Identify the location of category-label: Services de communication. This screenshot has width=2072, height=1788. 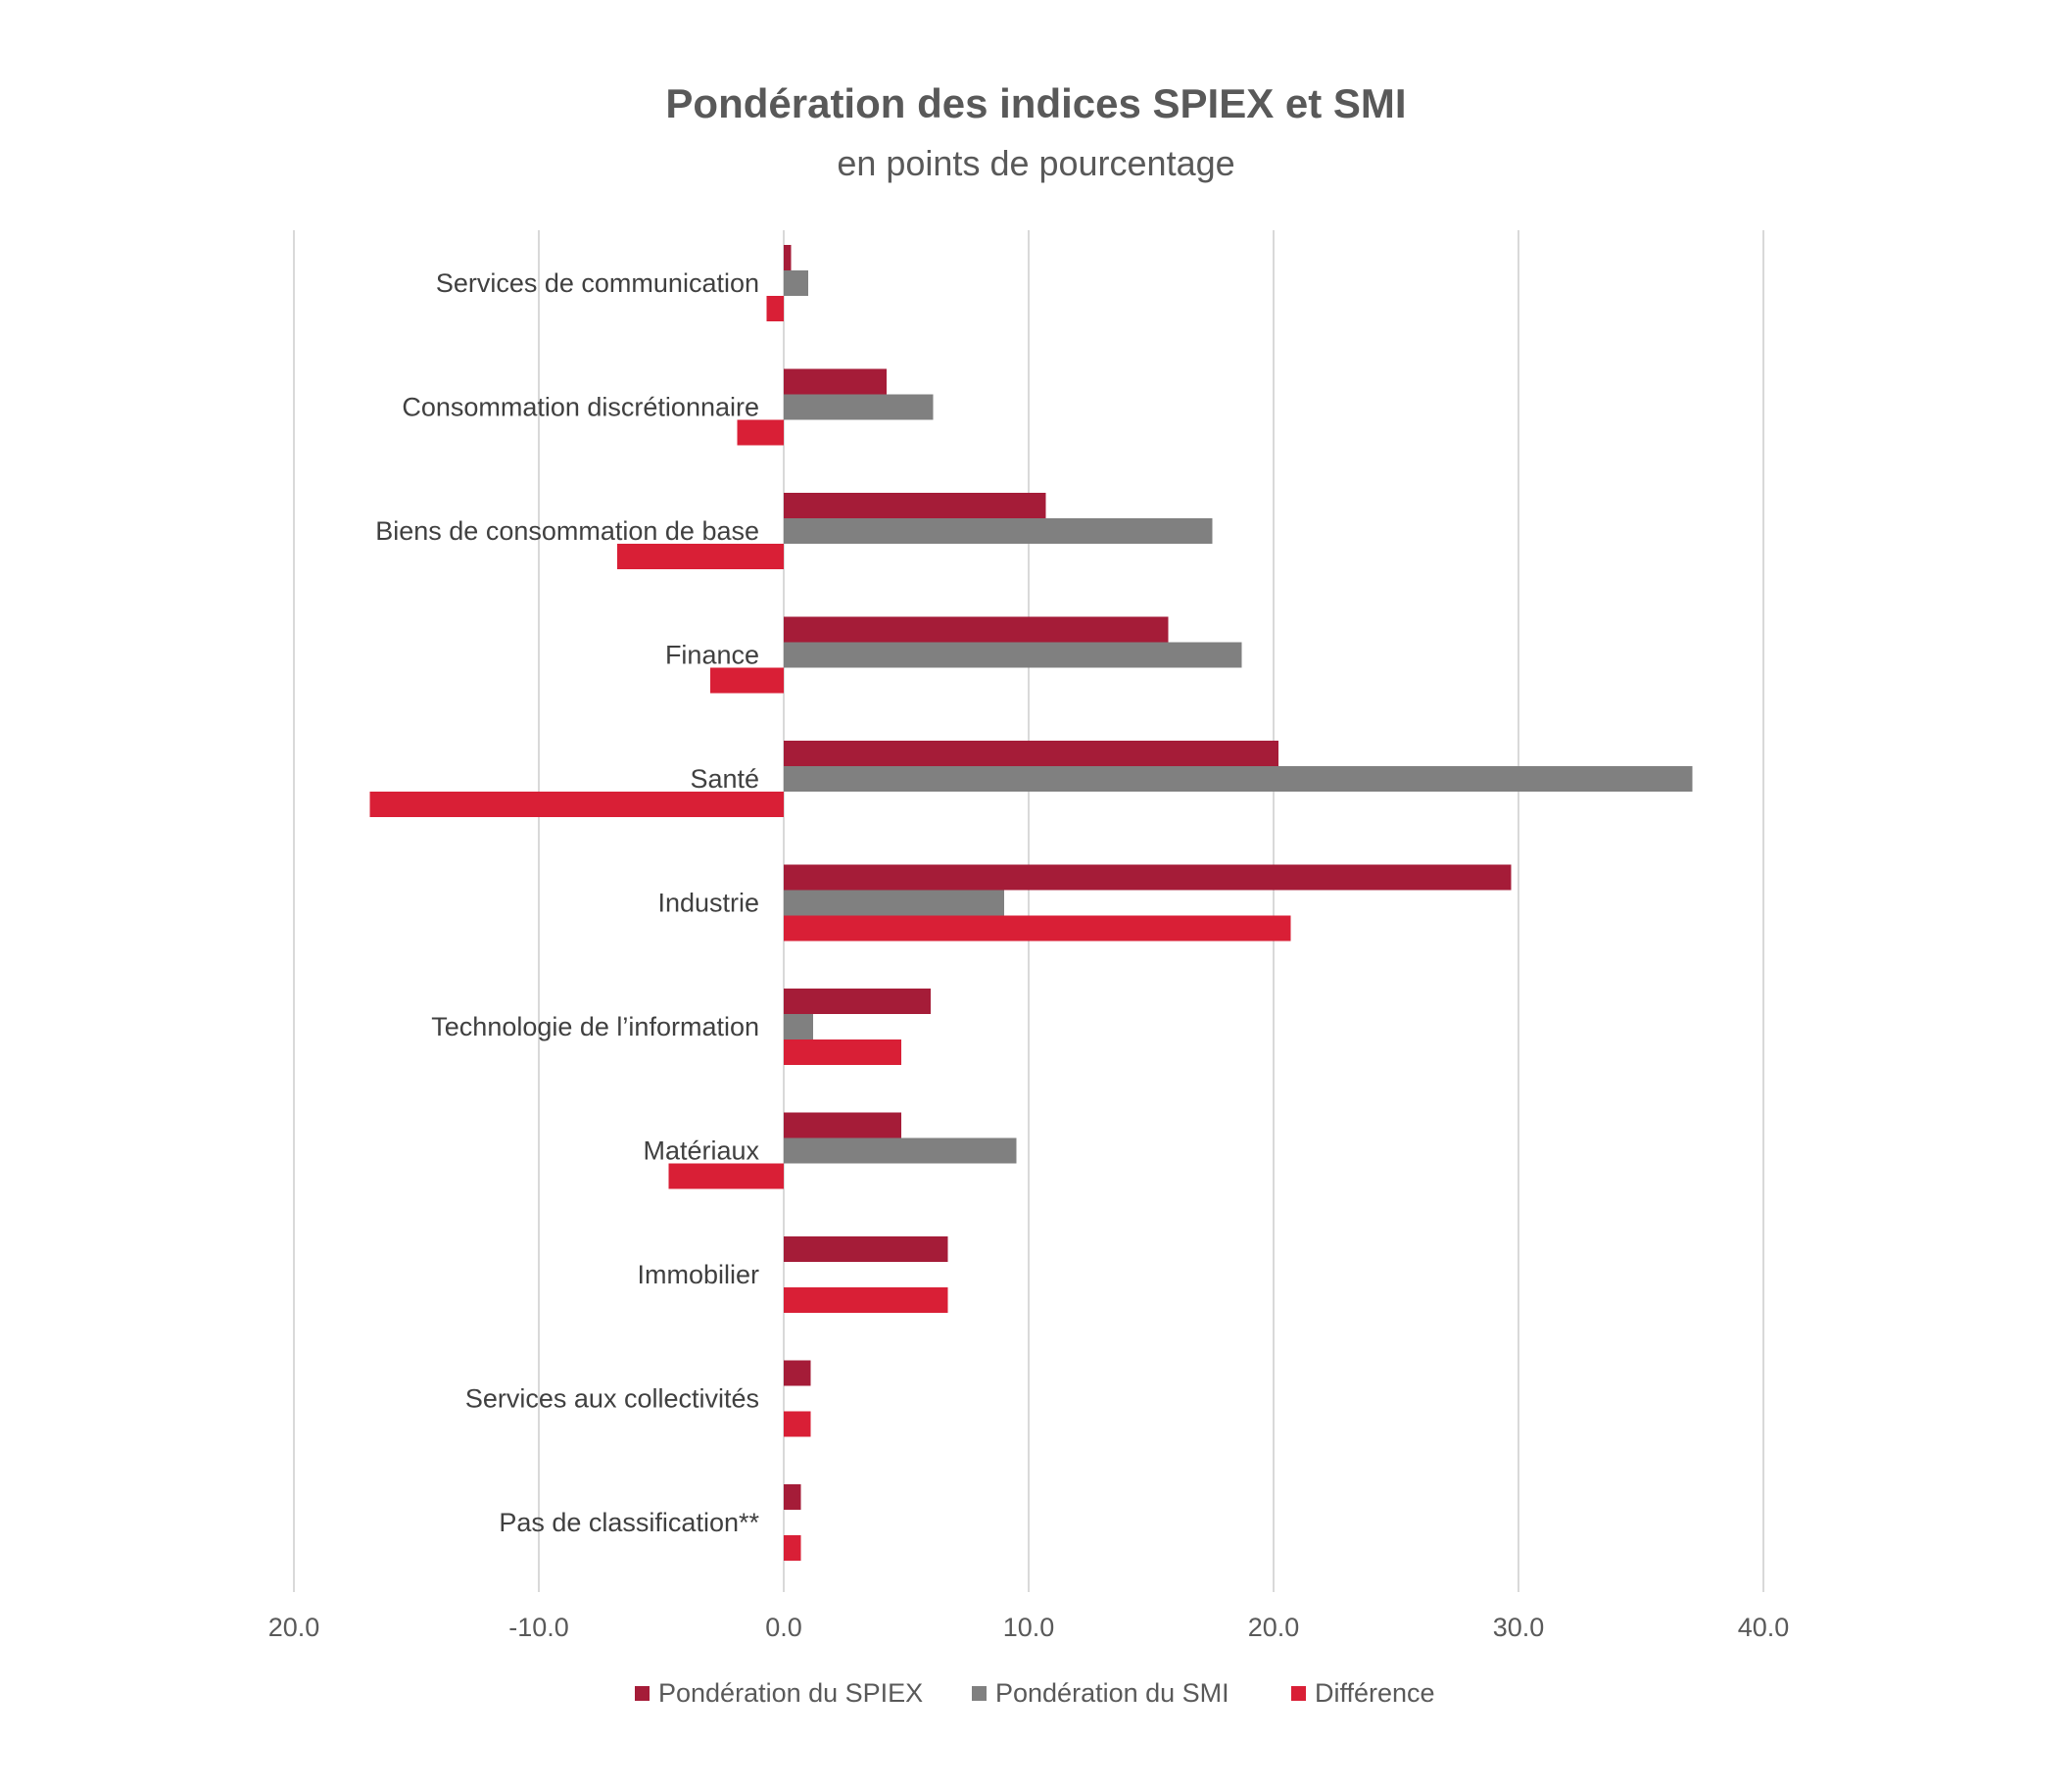
(597, 283).